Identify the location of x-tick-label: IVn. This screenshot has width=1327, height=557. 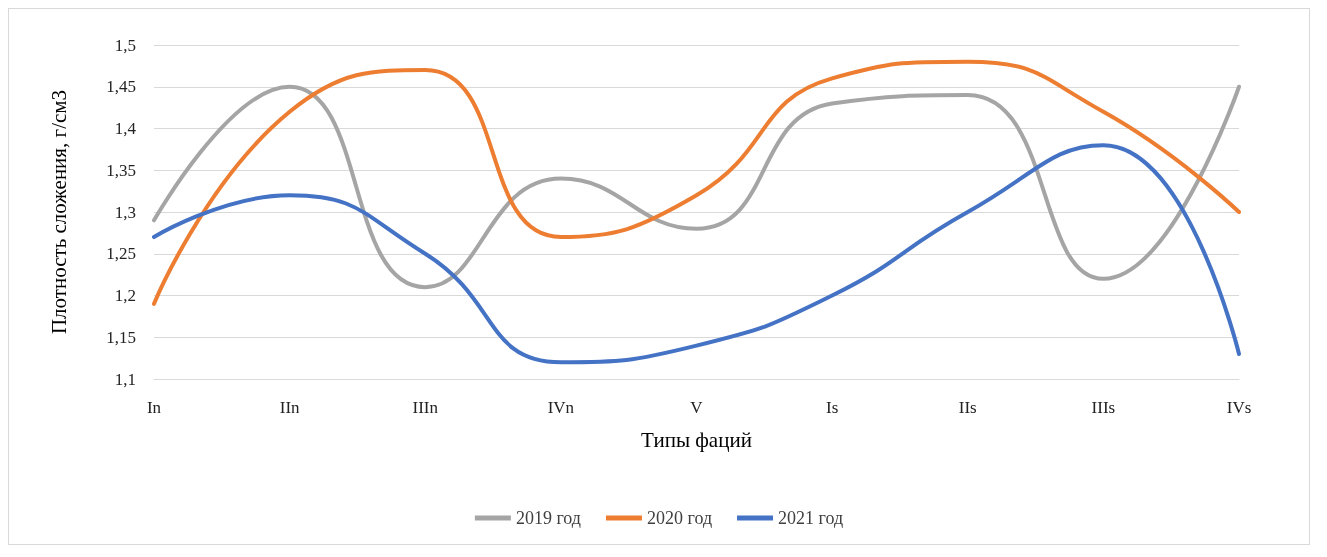
(561, 407).